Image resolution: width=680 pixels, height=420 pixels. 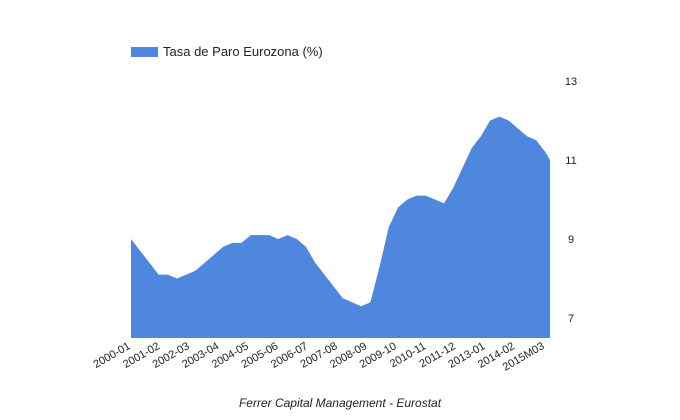 What do you see at coordinates (340, 403) in the screenshot?
I see `chart-caption: Ferrer Capital Management - Eurostat` at bounding box center [340, 403].